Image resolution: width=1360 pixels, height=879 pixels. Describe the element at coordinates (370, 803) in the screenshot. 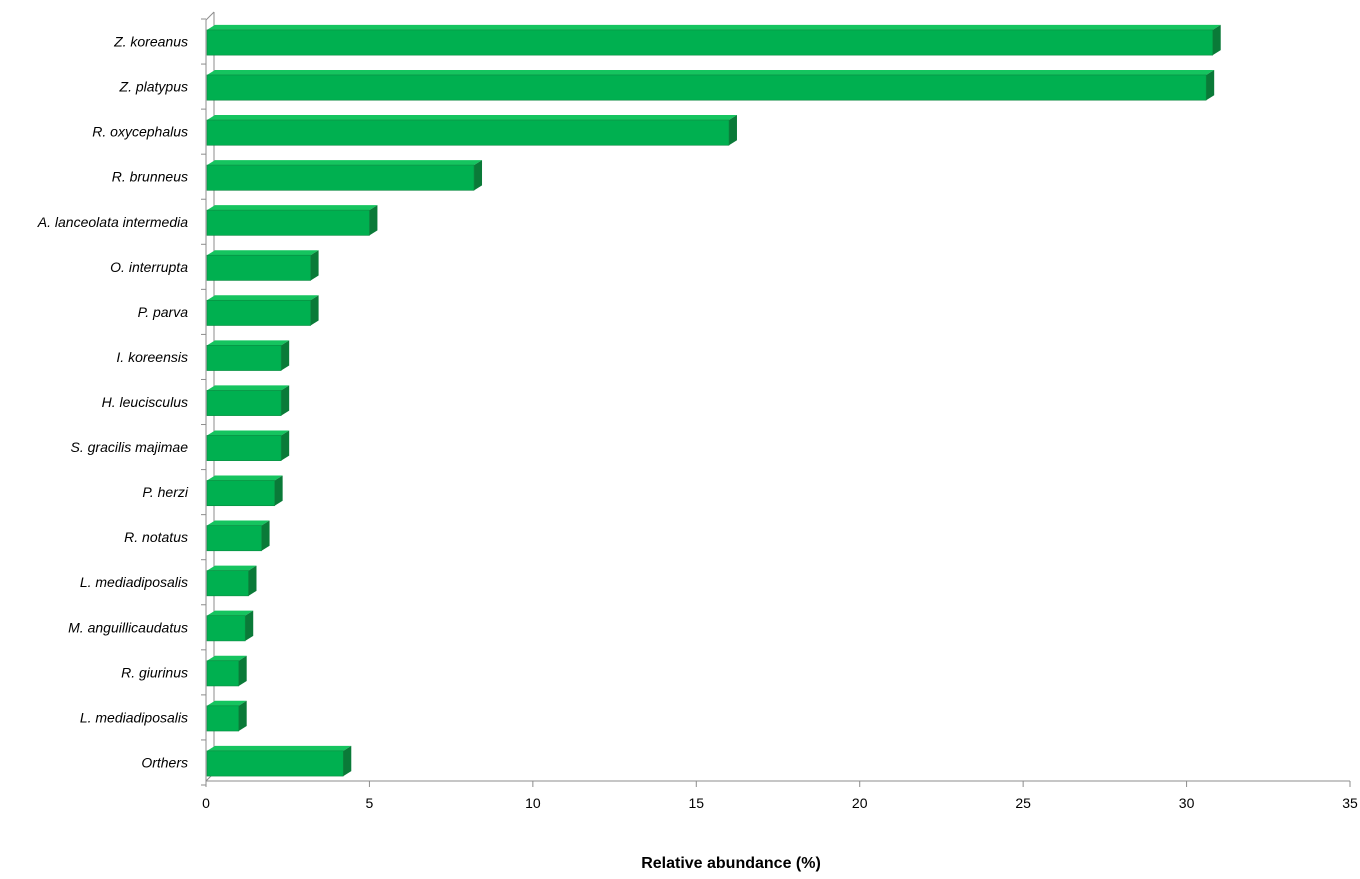

I see `x-tick-label: 5` at that location.